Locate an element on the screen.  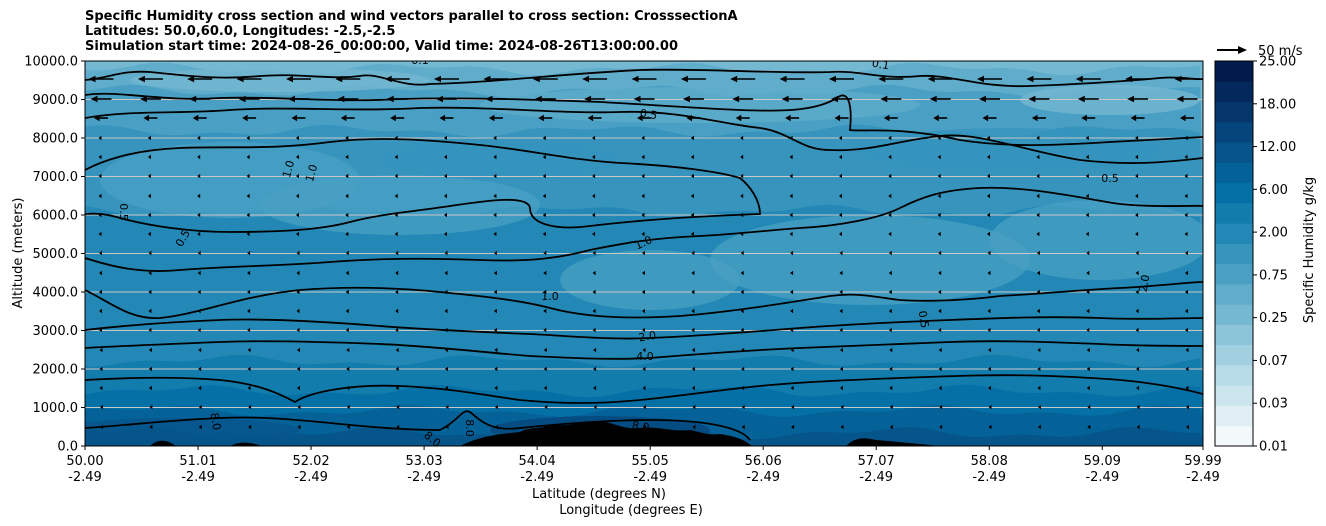
wind-key: 50 m/s is located at coordinates (1260, 51).